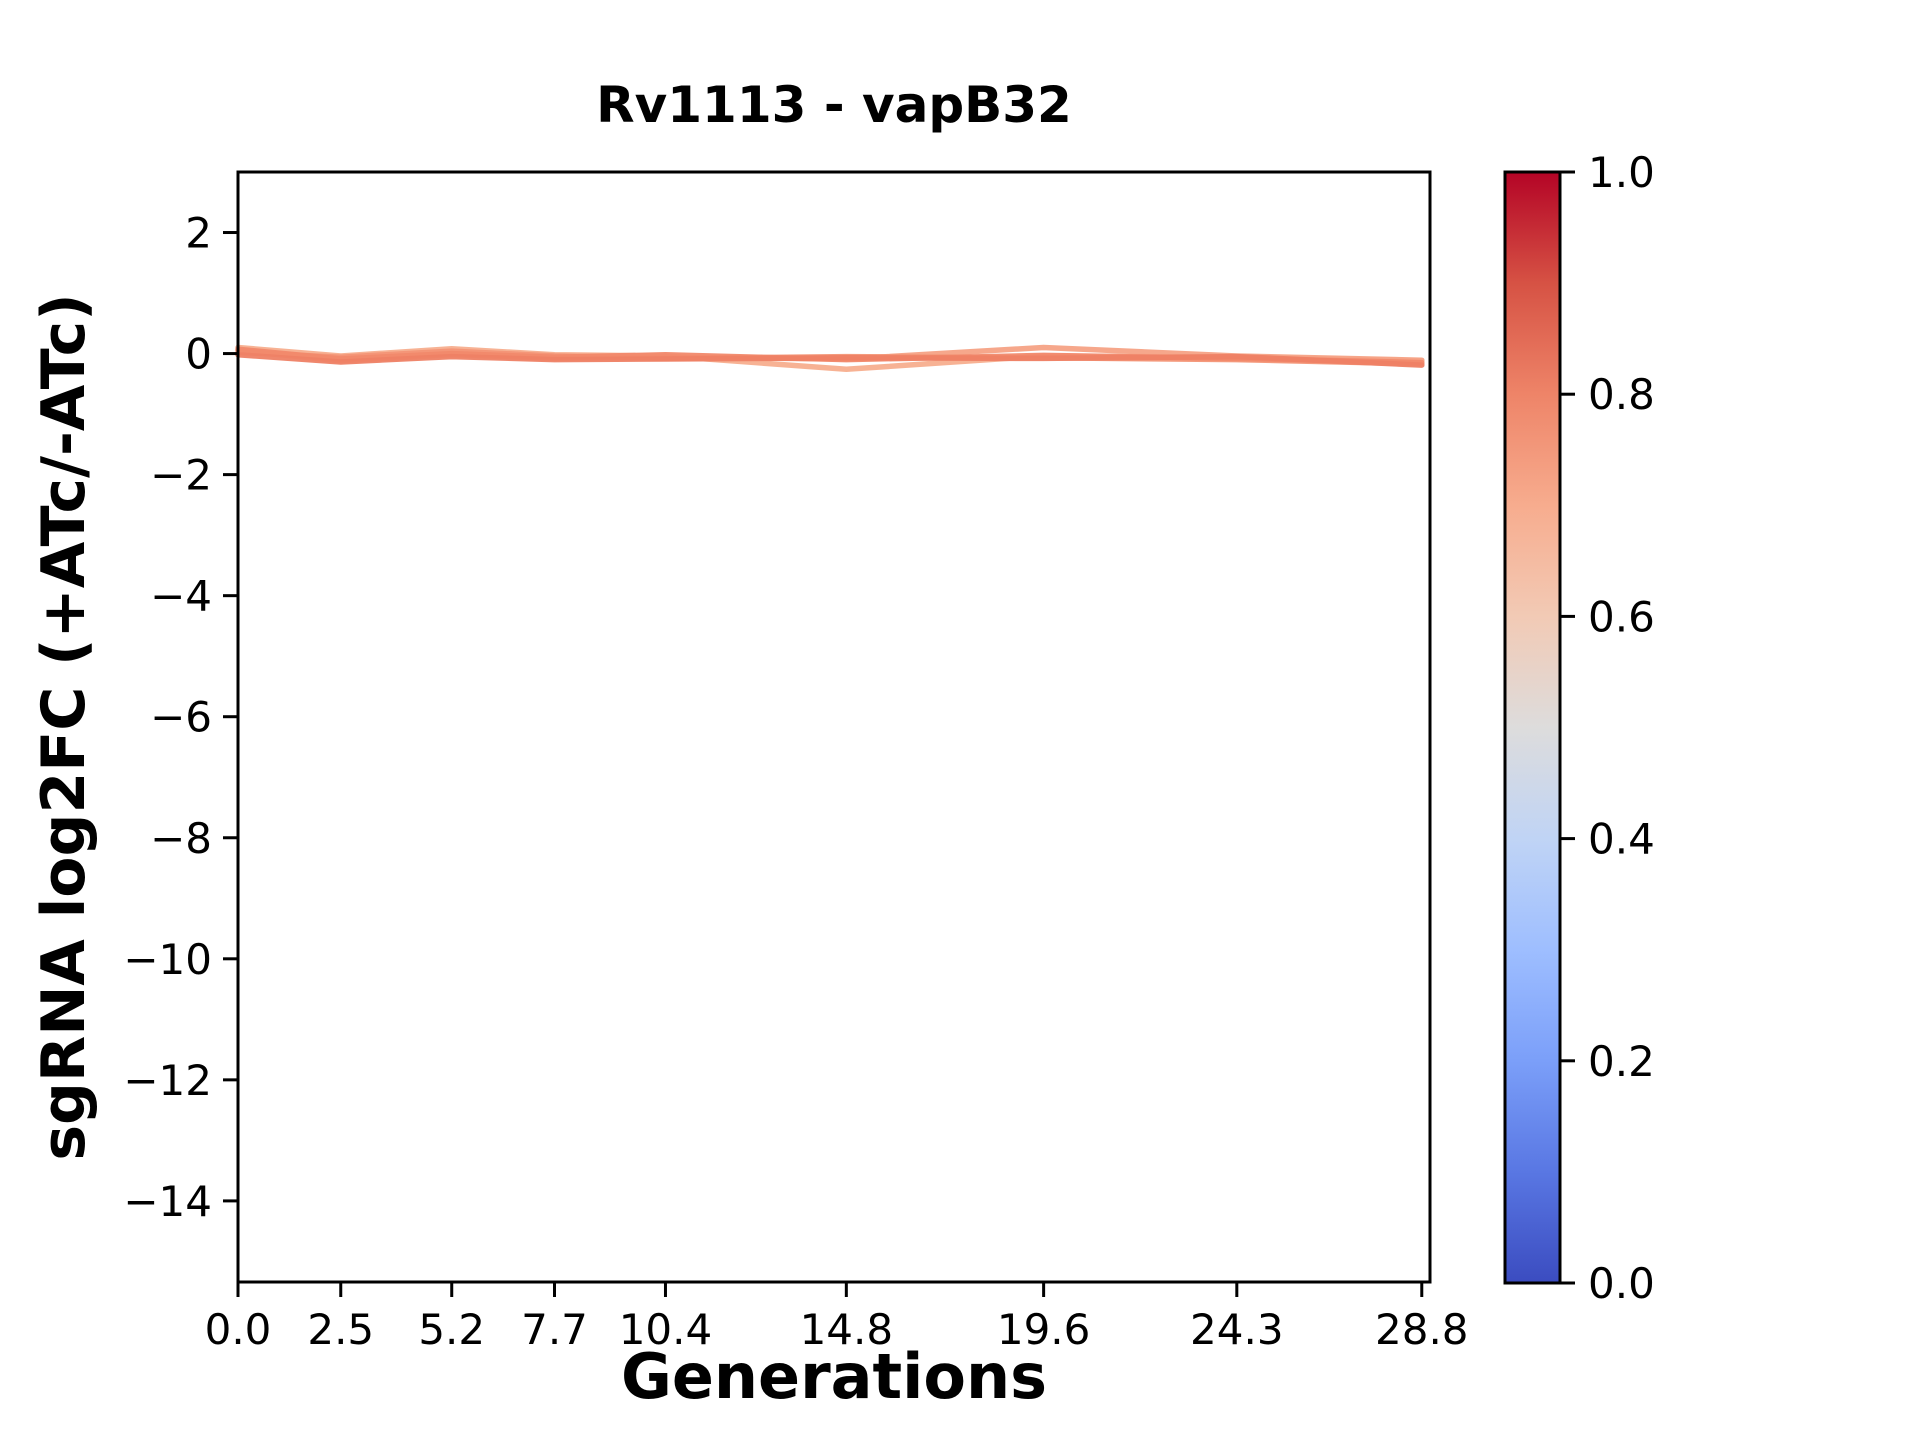  What do you see at coordinates (554, 1329) in the screenshot?
I see `x-tick-label: 7.7` at bounding box center [554, 1329].